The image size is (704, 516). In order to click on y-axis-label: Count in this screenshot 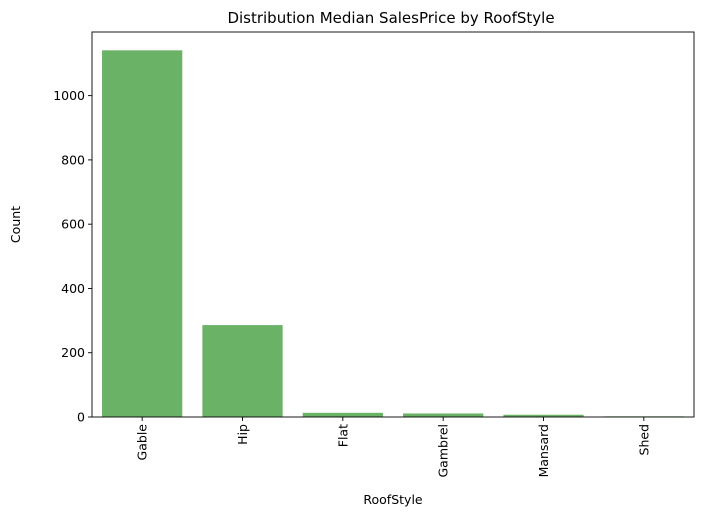, I will do `click(15, 224)`.